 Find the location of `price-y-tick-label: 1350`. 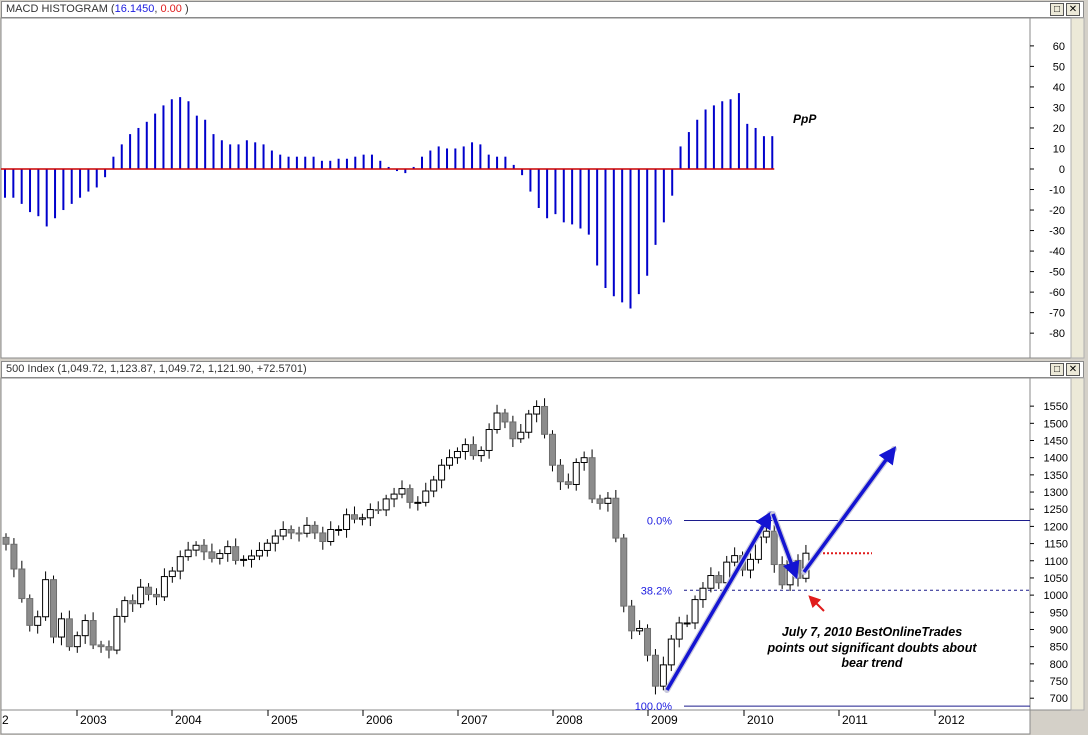

price-y-tick-label: 1350 is located at coordinates (1056, 476).